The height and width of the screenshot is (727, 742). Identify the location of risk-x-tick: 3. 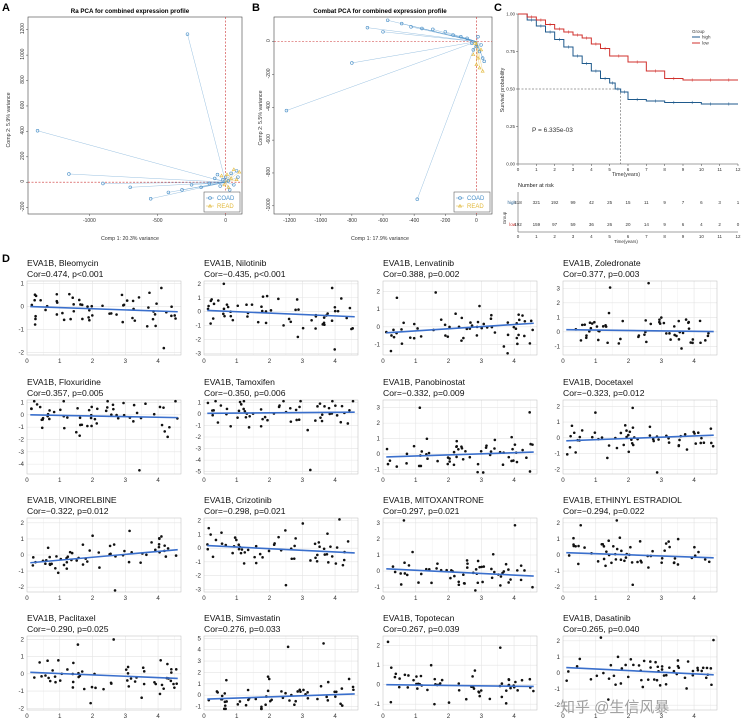
(573, 236).